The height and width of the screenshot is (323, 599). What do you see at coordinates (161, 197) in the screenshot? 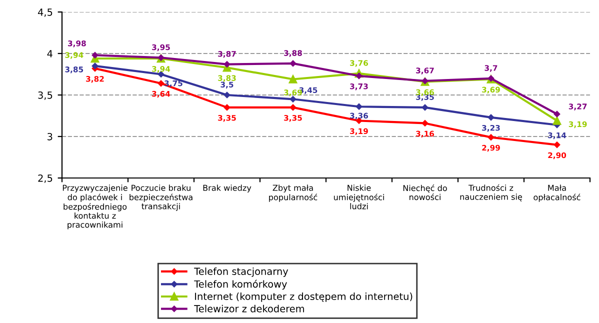
I see `x-tick-label: Poczucie braku bezpieczeństwa transakcji` at bounding box center [161, 197].